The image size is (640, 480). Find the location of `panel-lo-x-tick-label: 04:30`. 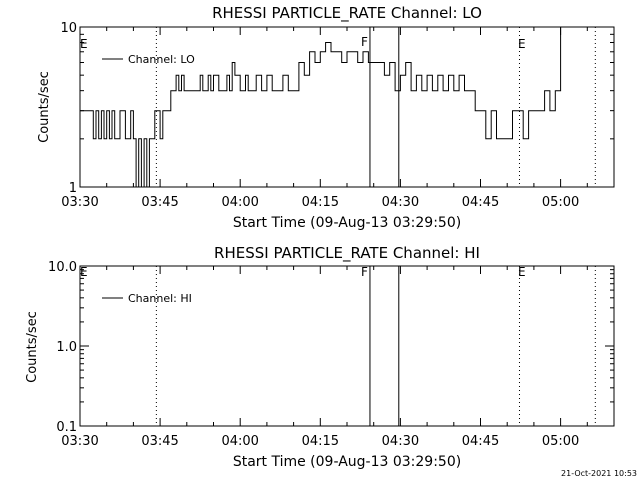

panel-lo-x-tick-label: 04:30 is located at coordinates (400, 202).